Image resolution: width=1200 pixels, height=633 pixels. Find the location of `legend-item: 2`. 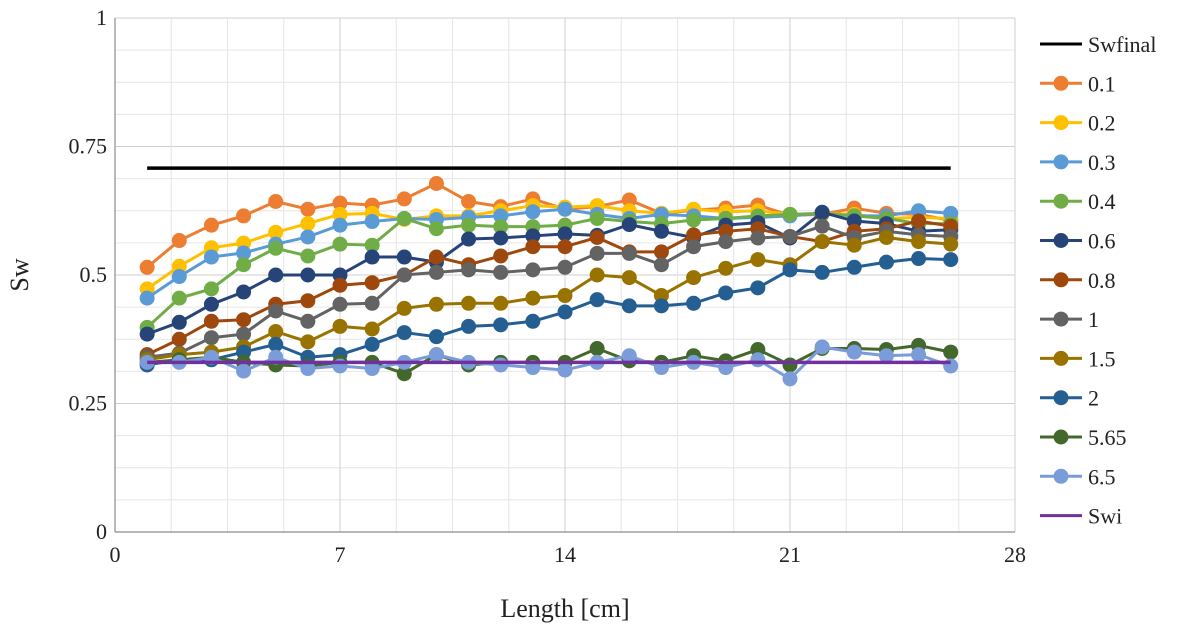

legend-item: 2 is located at coordinates (1069, 398).